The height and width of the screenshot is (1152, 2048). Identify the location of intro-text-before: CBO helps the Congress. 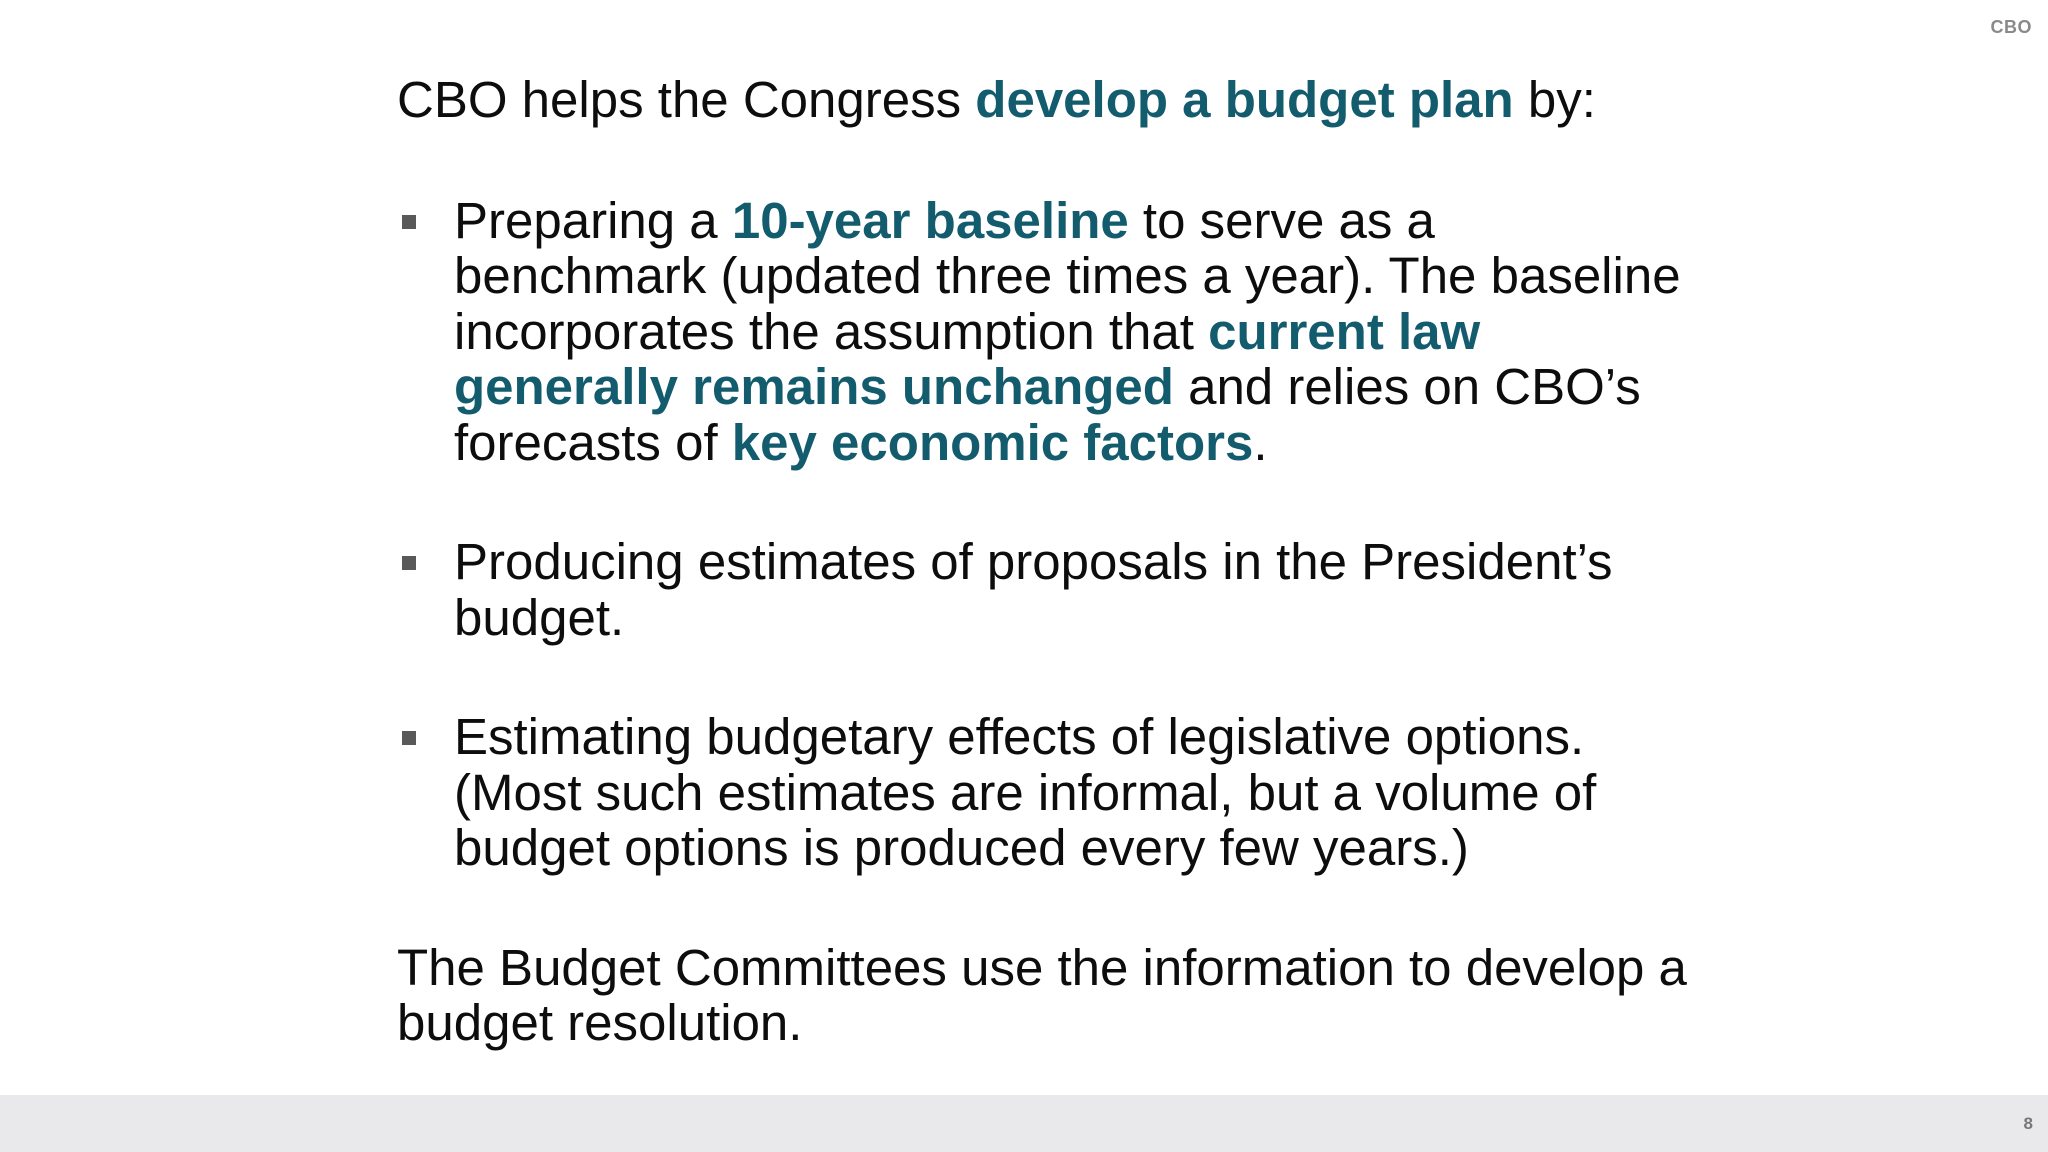
(686, 99).